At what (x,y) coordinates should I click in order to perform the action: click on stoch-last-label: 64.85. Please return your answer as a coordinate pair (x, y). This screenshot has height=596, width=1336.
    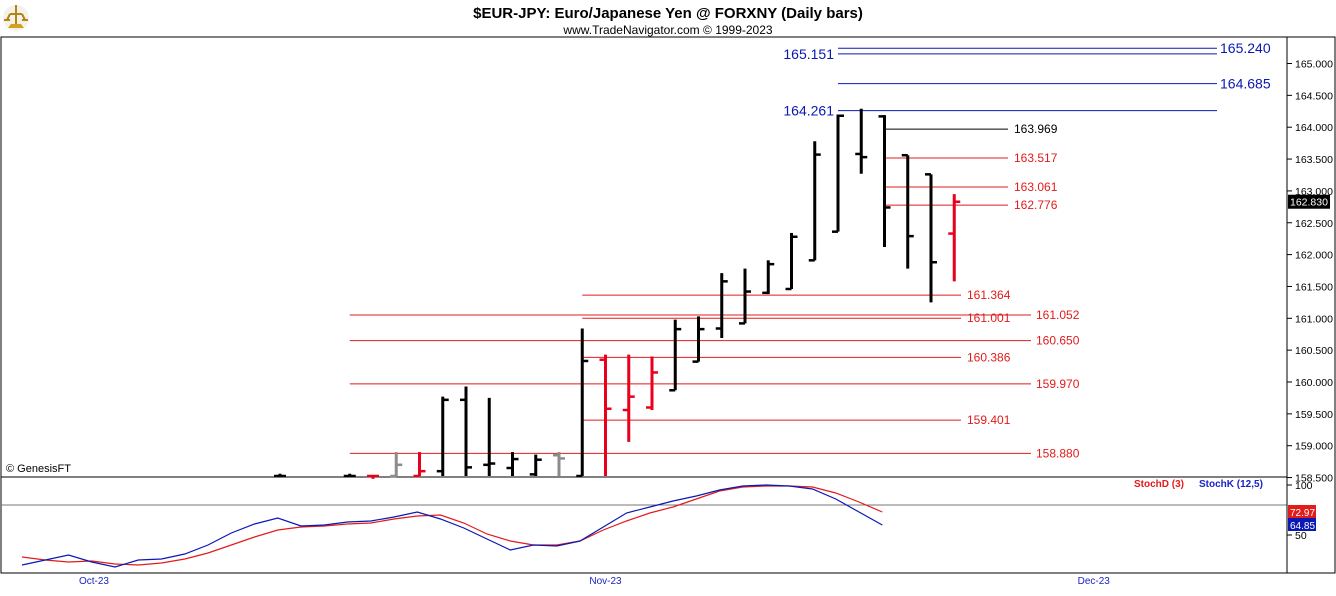
    Looking at the image, I should click on (1302, 526).